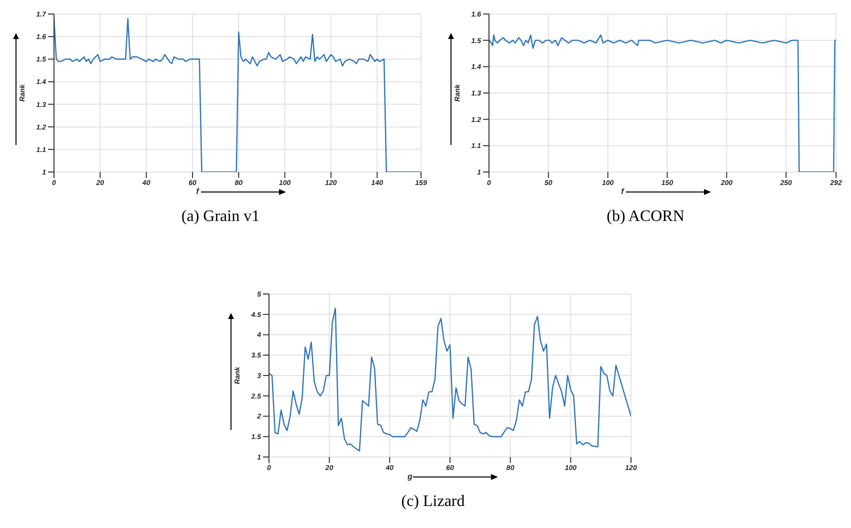 Image resolution: width=851 pixels, height=528 pixels. What do you see at coordinates (220, 217) in the screenshot?
I see `text: (a) Grain v1` at bounding box center [220, 217].